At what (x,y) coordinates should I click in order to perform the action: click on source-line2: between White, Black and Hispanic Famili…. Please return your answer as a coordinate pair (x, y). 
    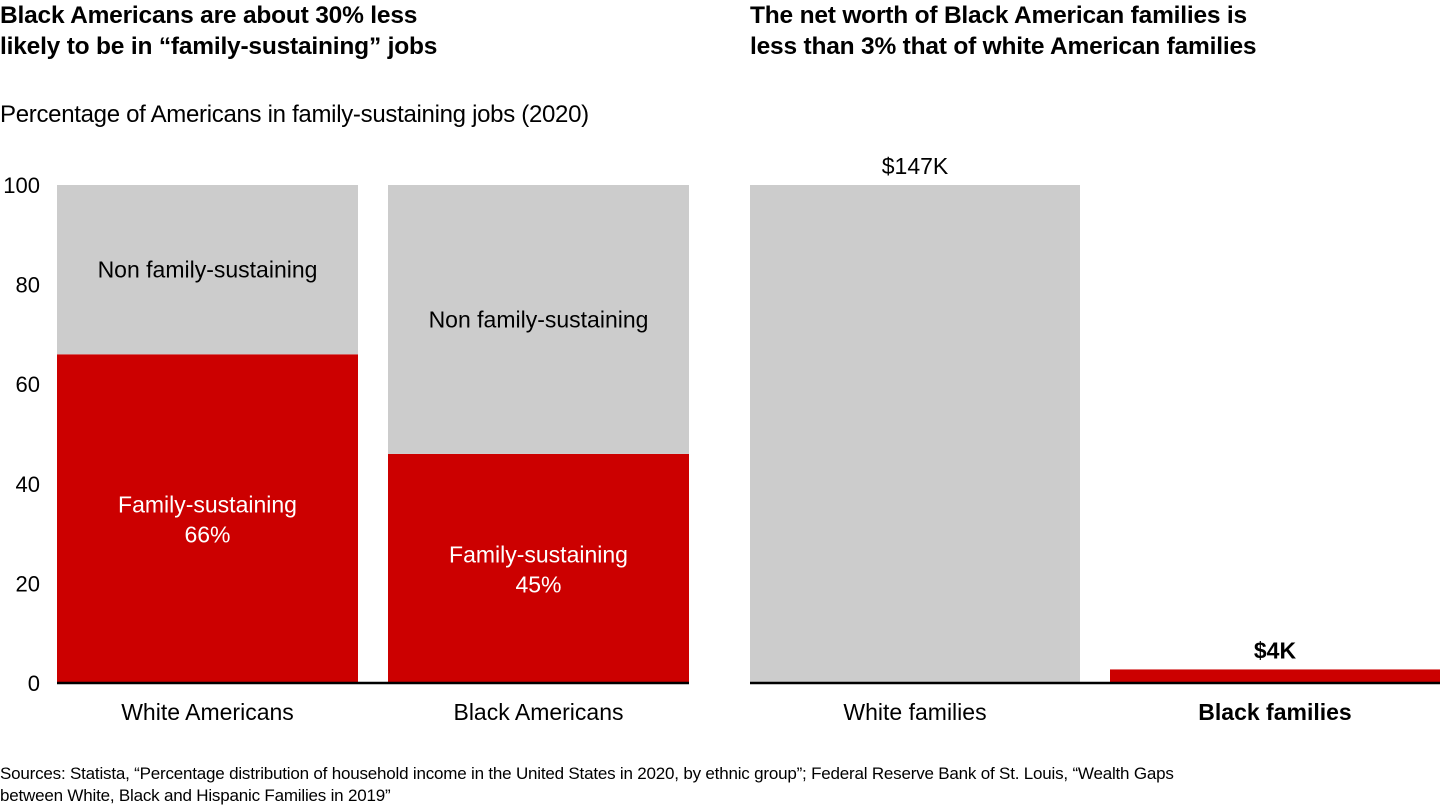
    Looking at the image, I should click on (195, 795).